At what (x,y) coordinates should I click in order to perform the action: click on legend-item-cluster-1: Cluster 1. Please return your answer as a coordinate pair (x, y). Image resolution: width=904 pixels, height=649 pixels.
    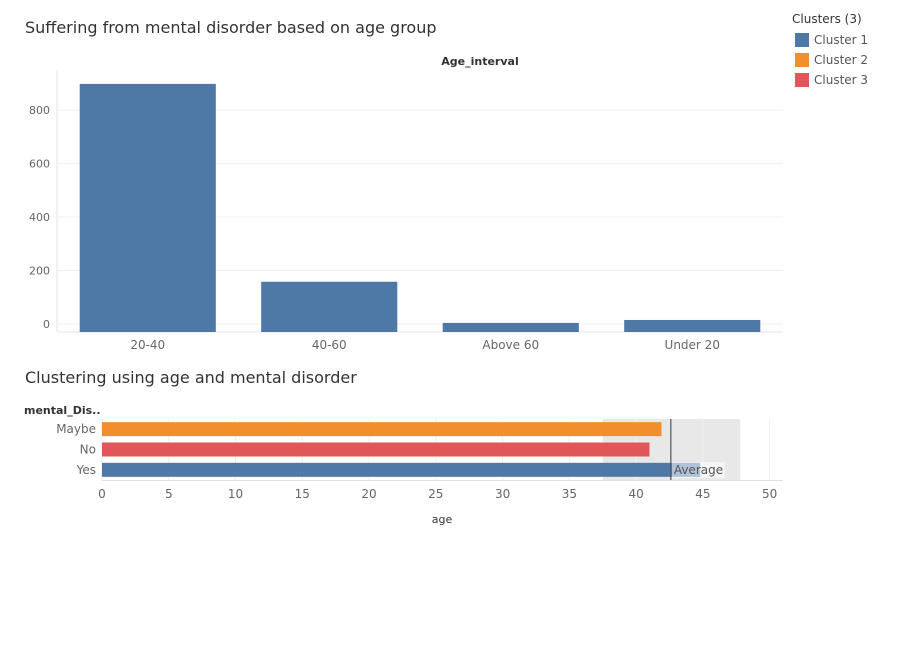
    Looking at the image, I should click on (830, 40).